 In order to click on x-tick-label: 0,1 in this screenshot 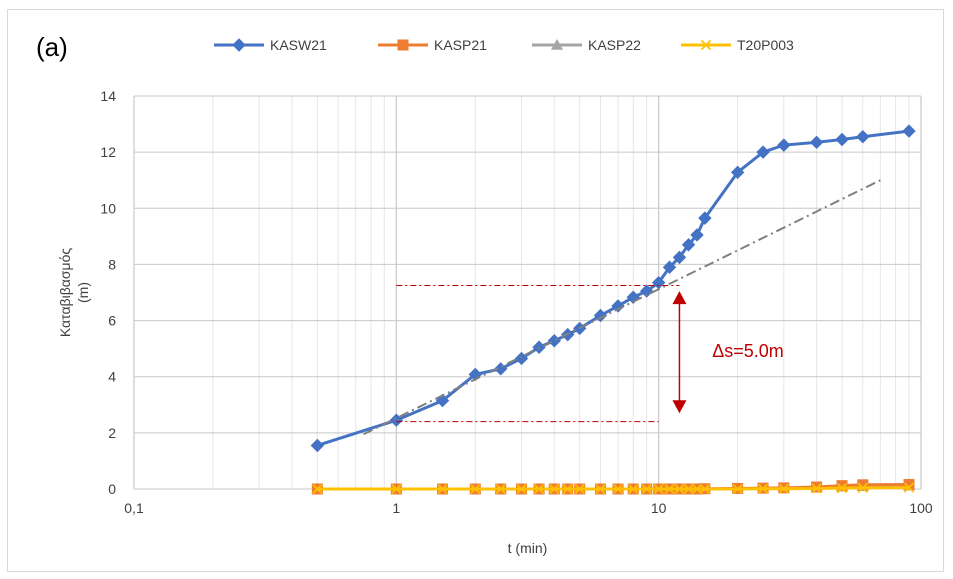, I will do `click(134, 508)`.